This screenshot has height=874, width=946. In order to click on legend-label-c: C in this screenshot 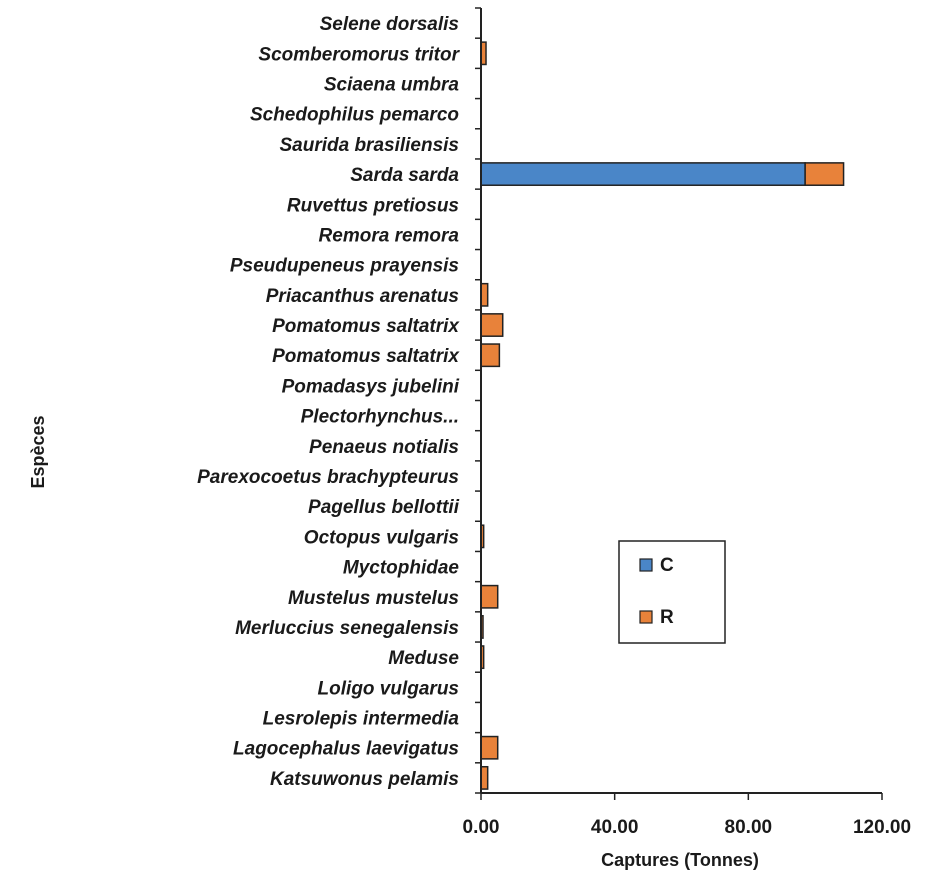, I will do `click(667, 565)`.